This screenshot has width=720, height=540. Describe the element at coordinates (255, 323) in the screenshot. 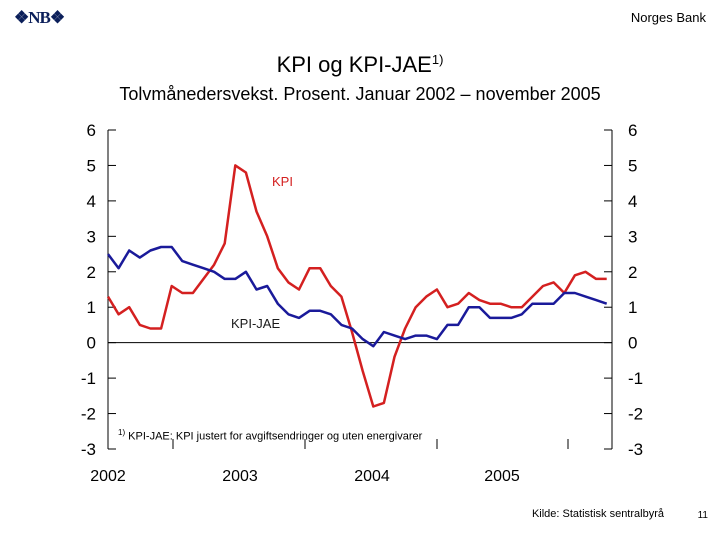

I see `series-label-kpi-jae: KPI-JAE` at that location.